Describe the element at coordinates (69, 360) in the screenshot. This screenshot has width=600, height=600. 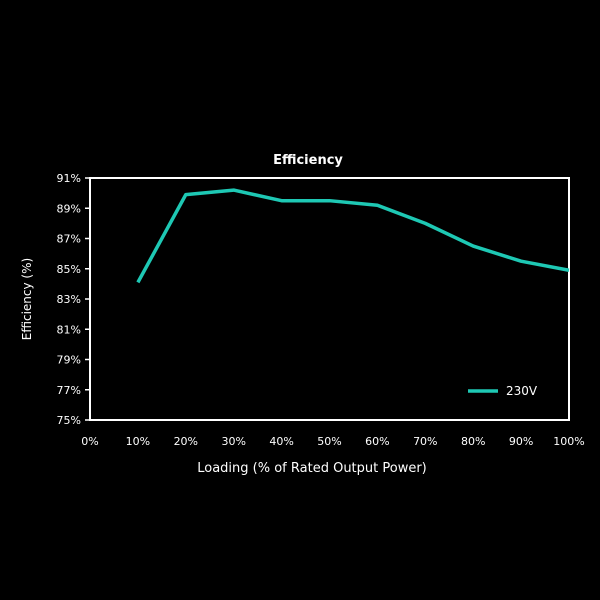
I see `y-tick-label: 79%` at that location.